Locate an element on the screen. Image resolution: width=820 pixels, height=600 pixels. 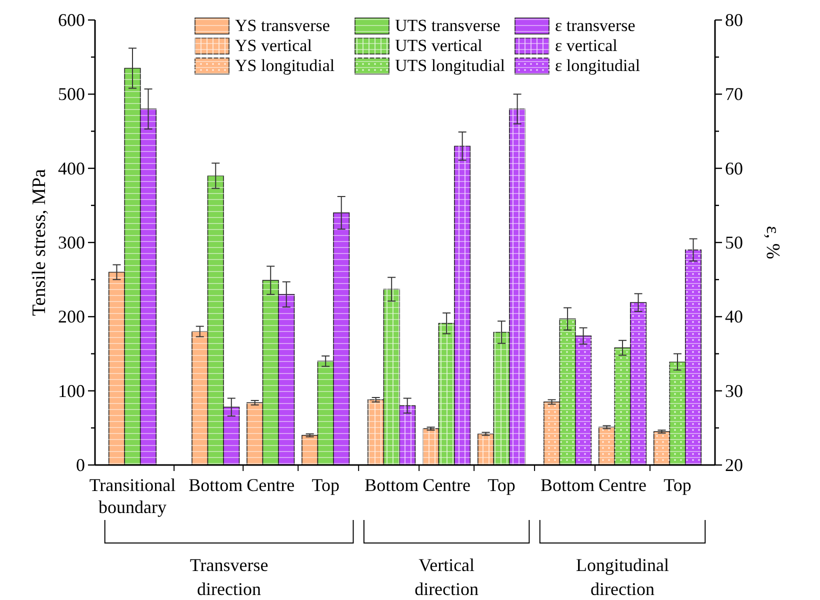
legend-label: YS transverse is located at coordinates (282, 25).